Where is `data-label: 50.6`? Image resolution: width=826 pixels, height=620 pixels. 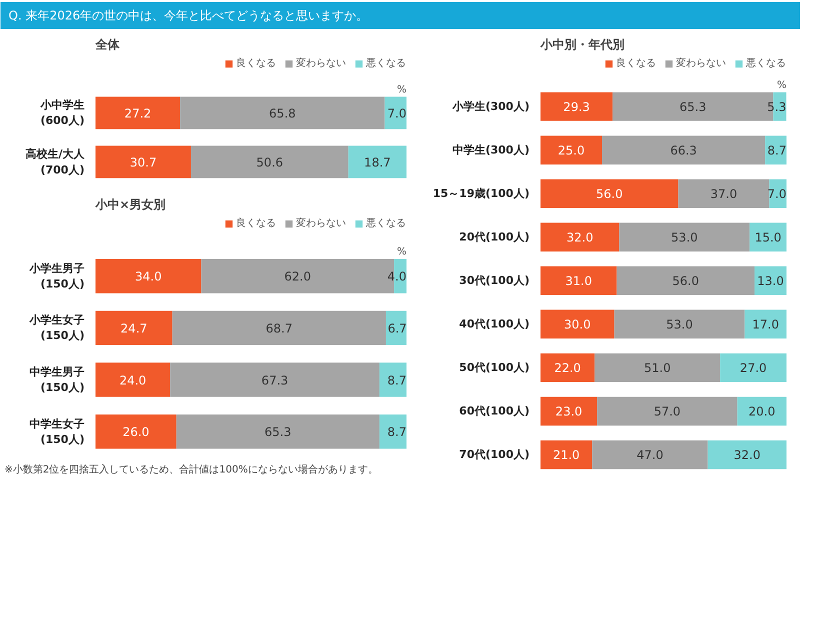 data-label: 50.6 is located at coordinates (270, 162).